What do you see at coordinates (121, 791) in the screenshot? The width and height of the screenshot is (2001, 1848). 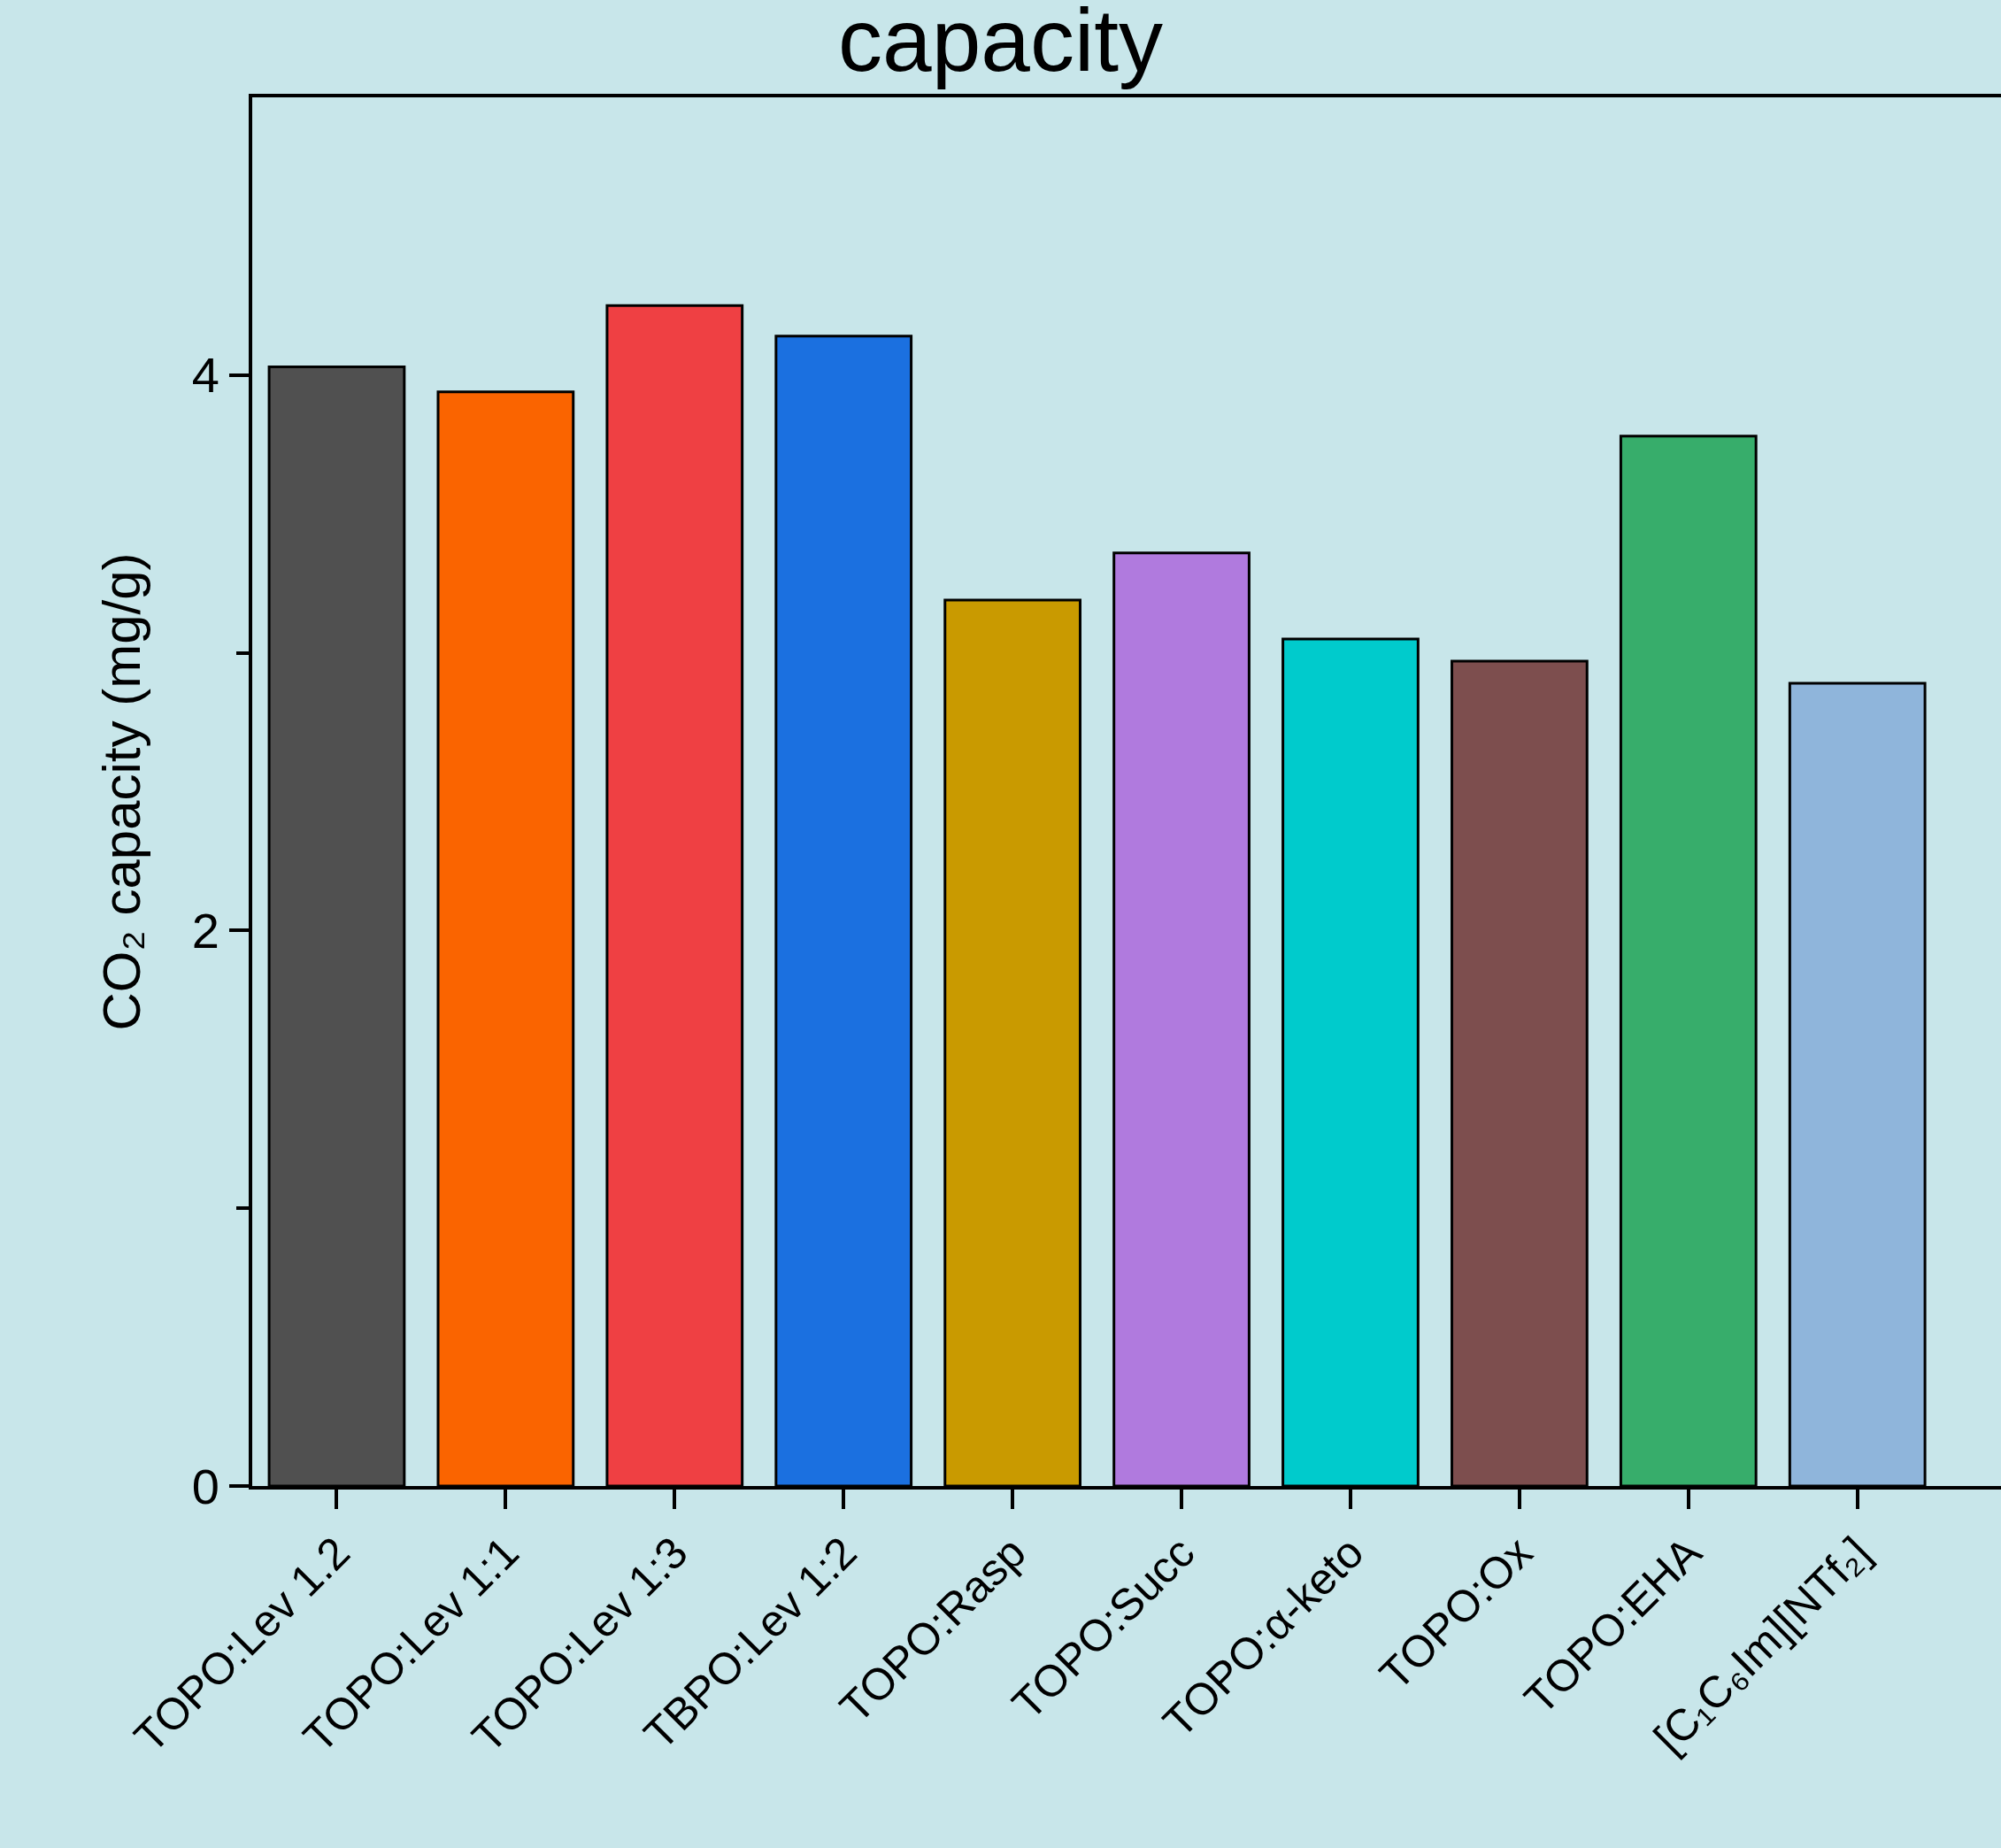 I see `y-axis-title: CO₂ capacity (mg/g)` at bounding box center [121, 791].